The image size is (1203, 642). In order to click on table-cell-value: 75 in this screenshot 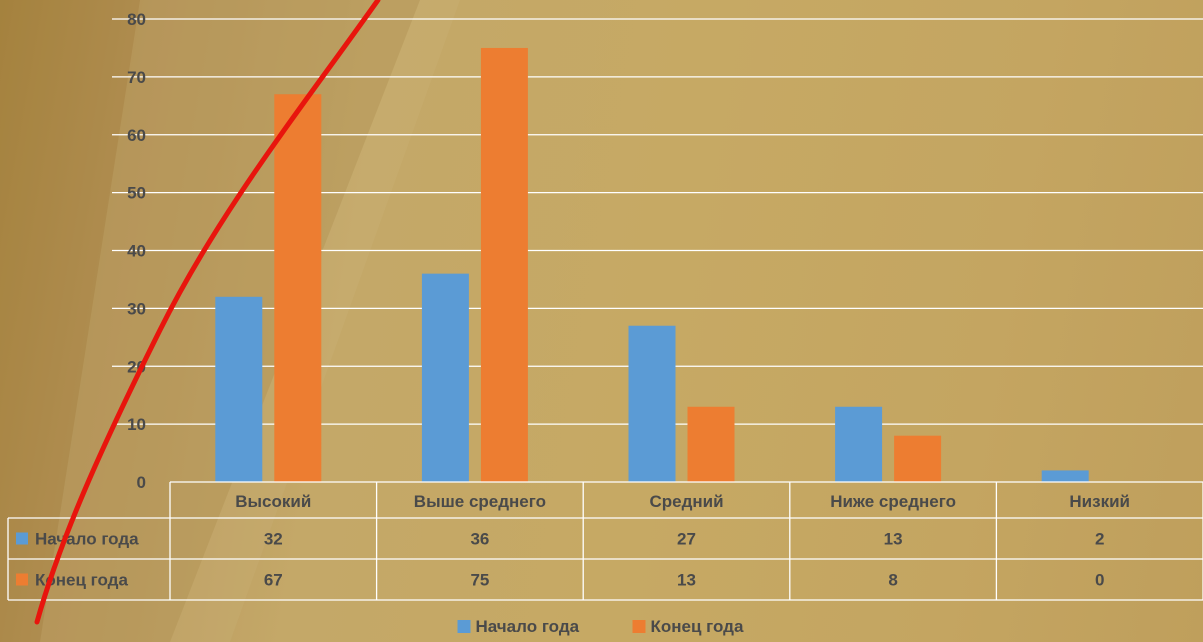, I will do `click(479, 580)`.